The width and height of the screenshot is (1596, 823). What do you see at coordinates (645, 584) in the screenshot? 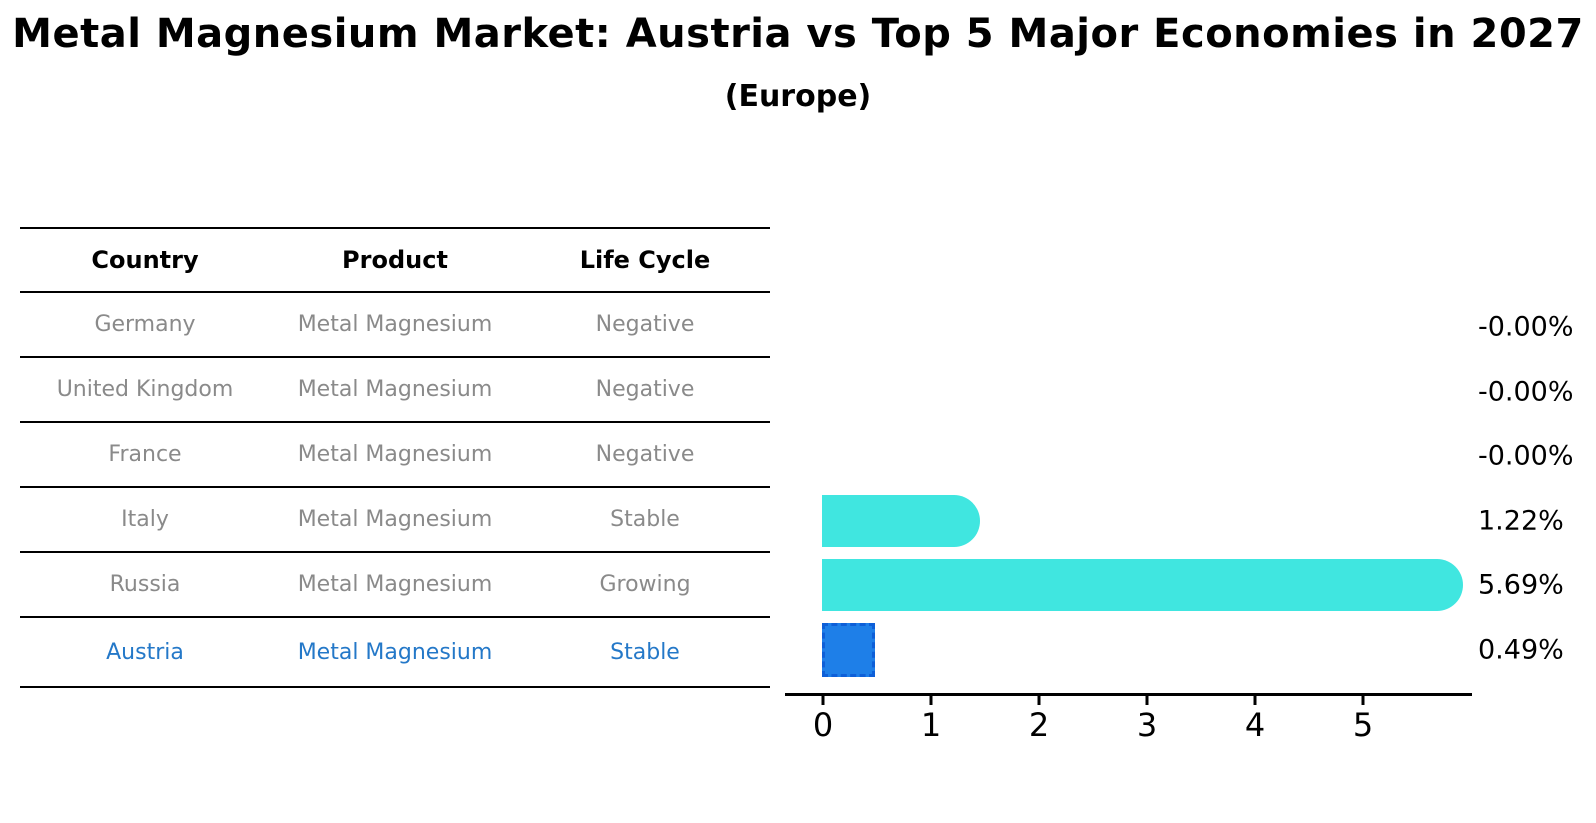
I see `cell-lifecycle: Growing` at bounding box center [645, 584].